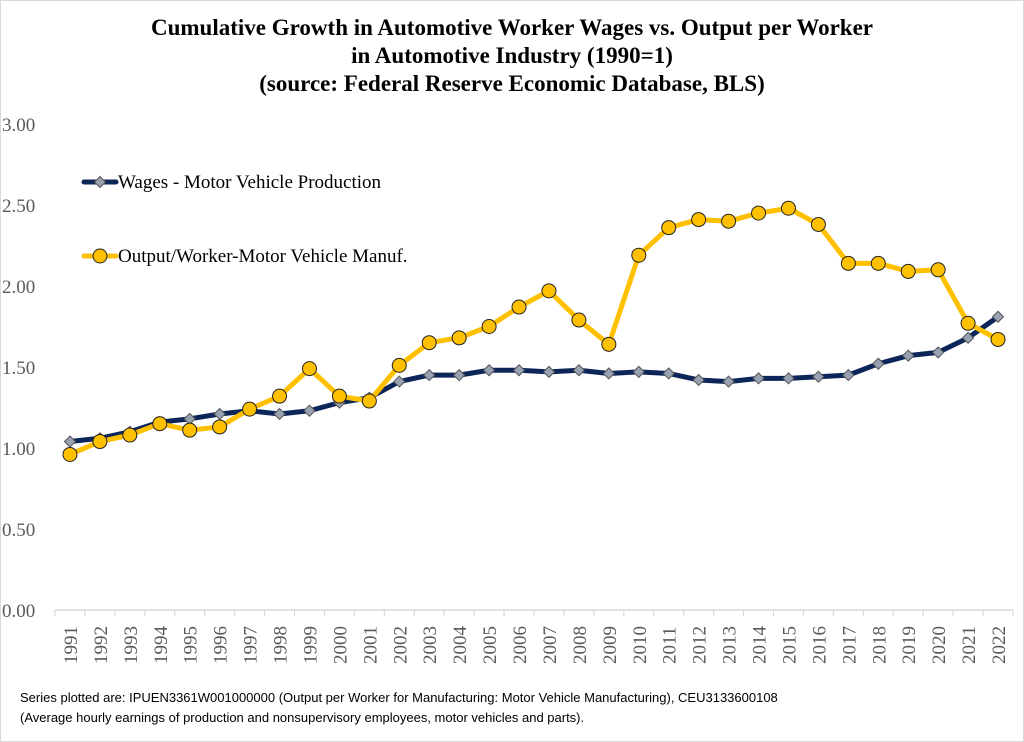 This screenshot has height=742, width=1024. What do you see at coordinates (101, 645) in the screenshot?
I see `x-tick-label: 1992` at bounding box center [101, 645].